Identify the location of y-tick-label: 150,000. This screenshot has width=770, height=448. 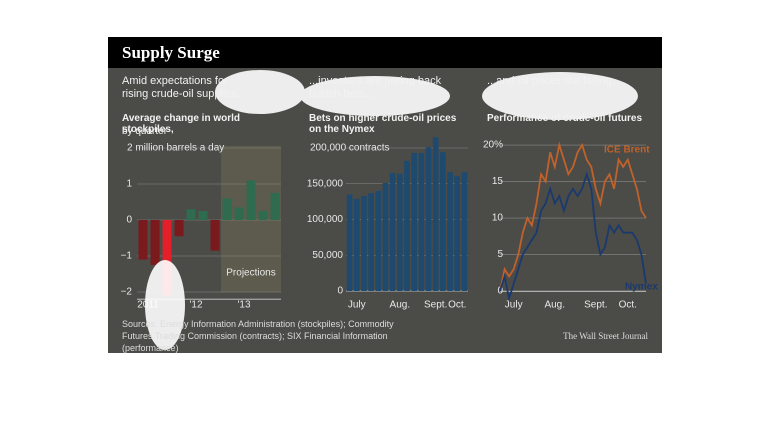
(325, 183).